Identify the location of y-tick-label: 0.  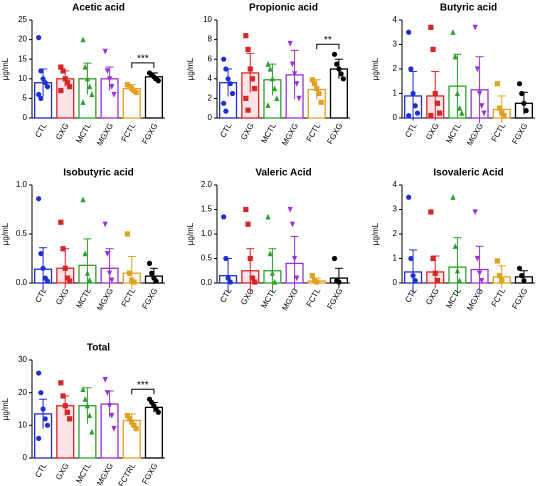
(395, 282).